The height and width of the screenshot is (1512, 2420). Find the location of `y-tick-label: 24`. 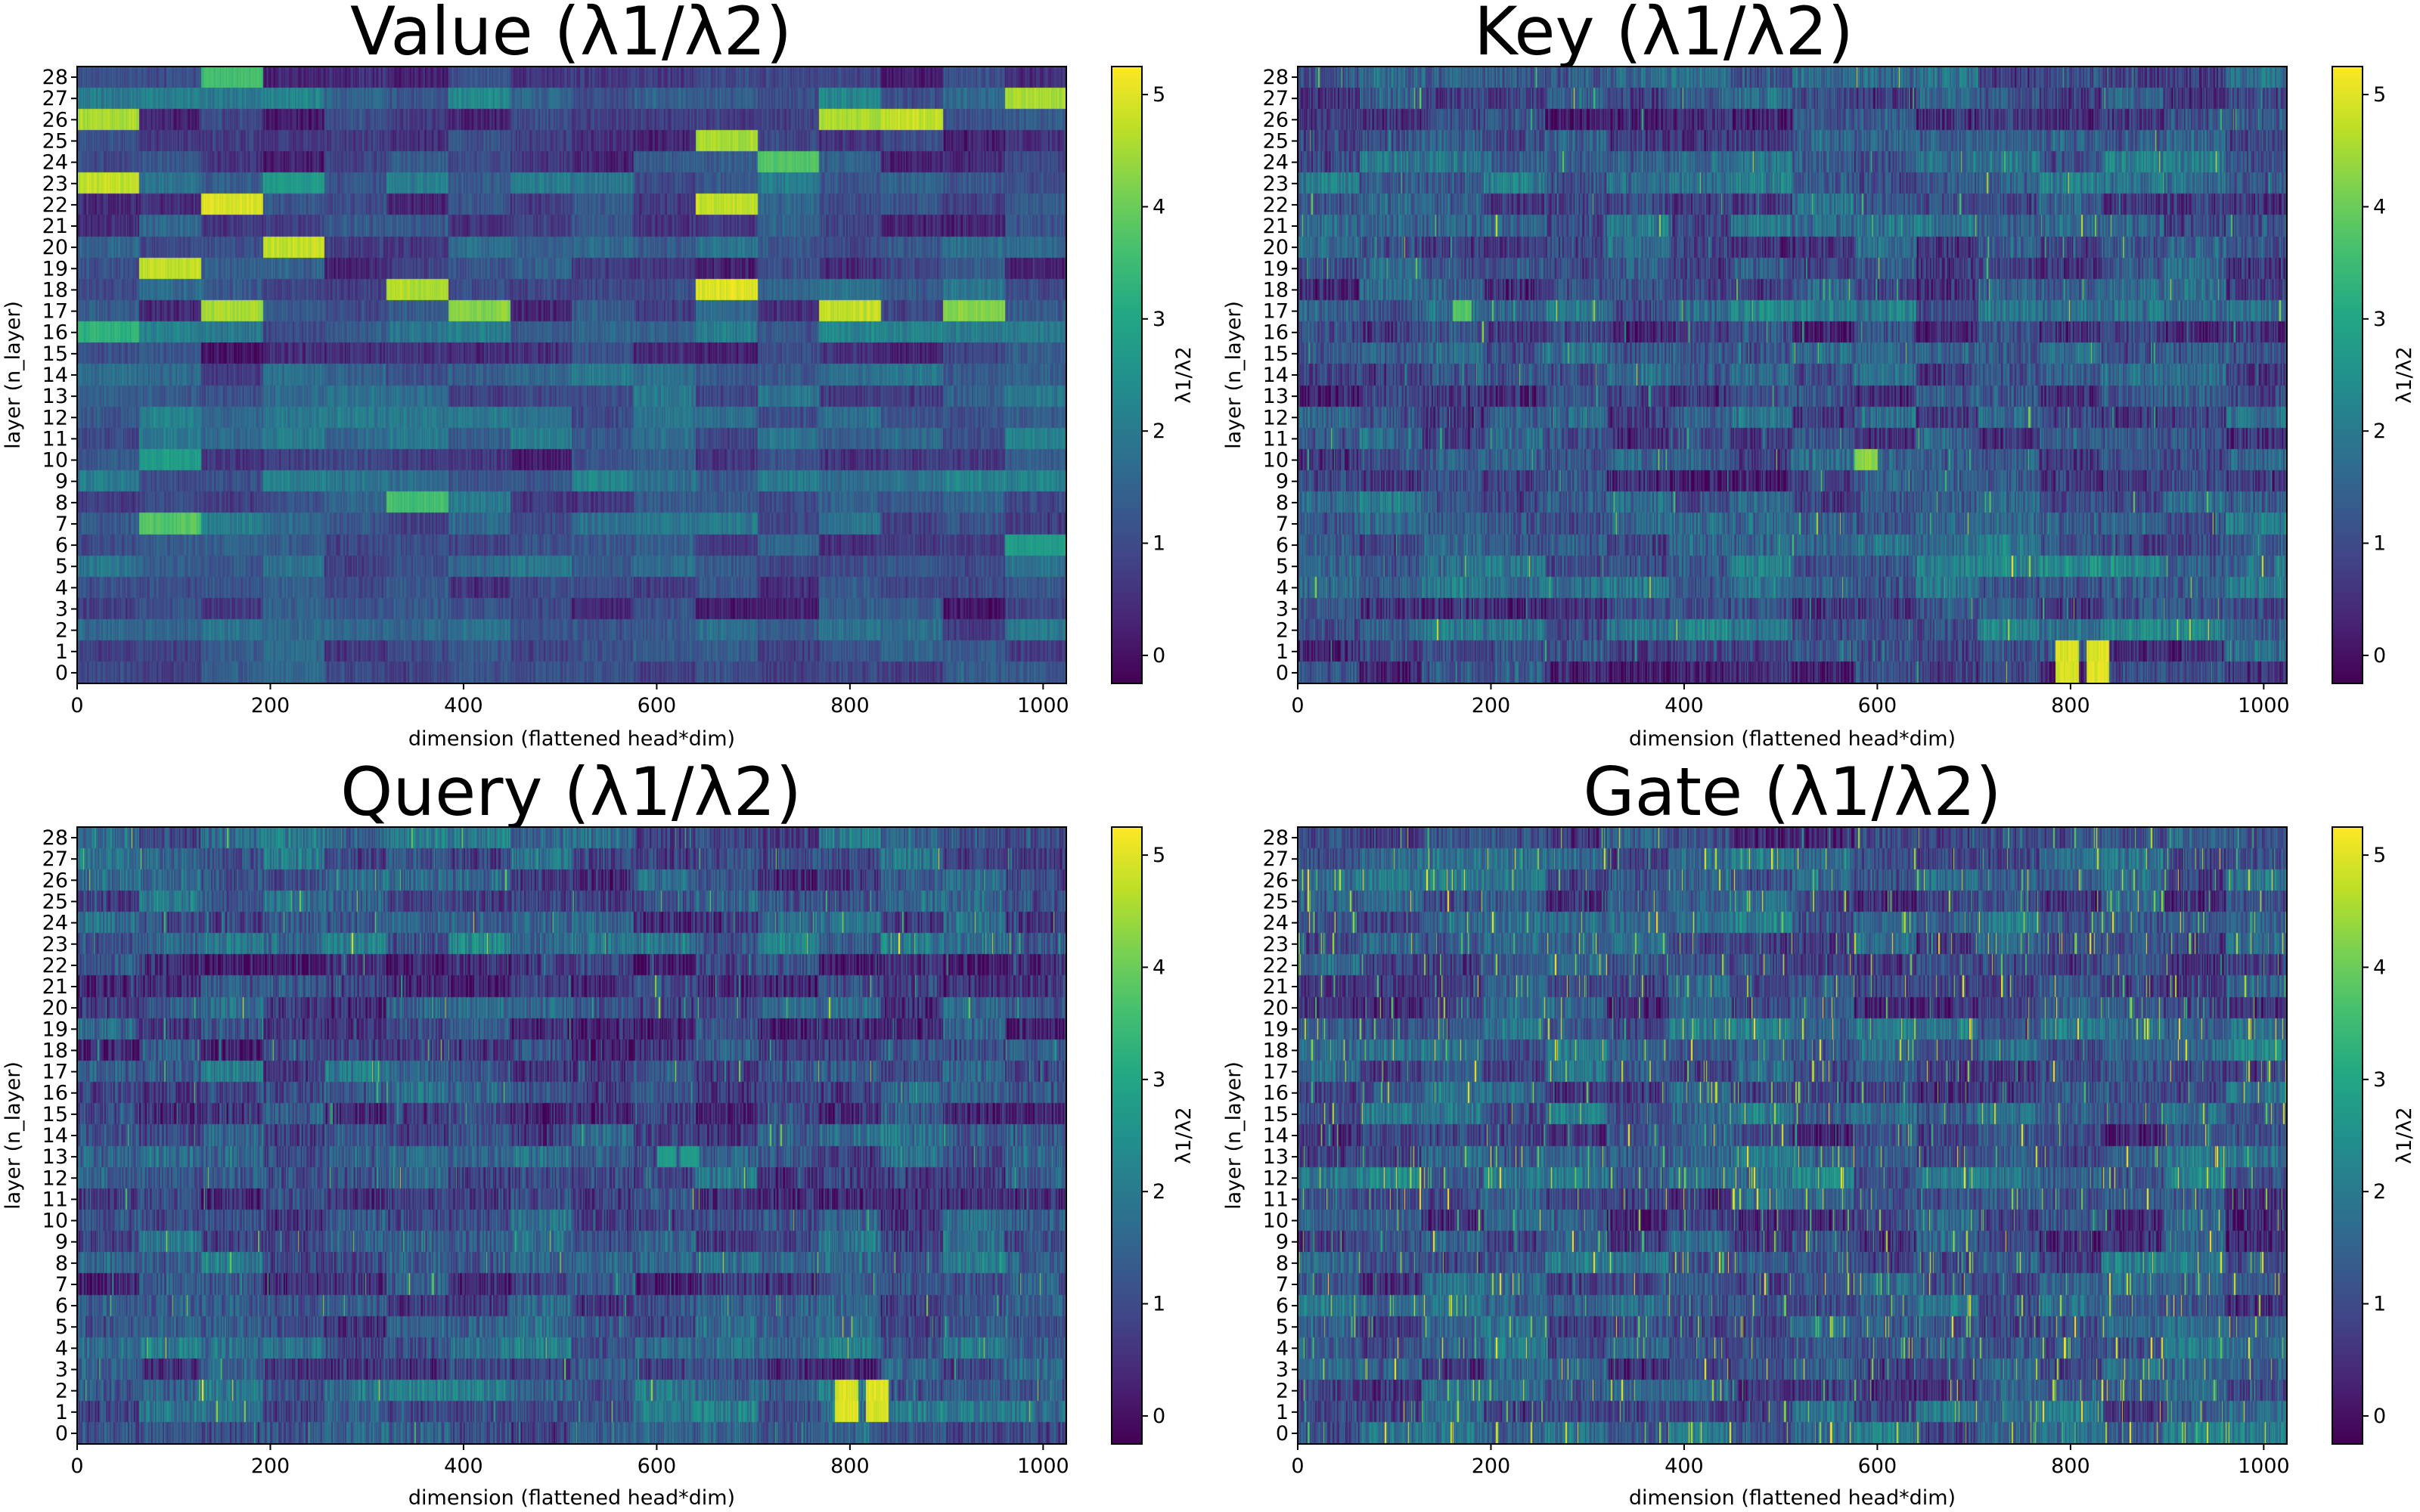

y-tick-label: 24 is located at coordinates (1276, 923).